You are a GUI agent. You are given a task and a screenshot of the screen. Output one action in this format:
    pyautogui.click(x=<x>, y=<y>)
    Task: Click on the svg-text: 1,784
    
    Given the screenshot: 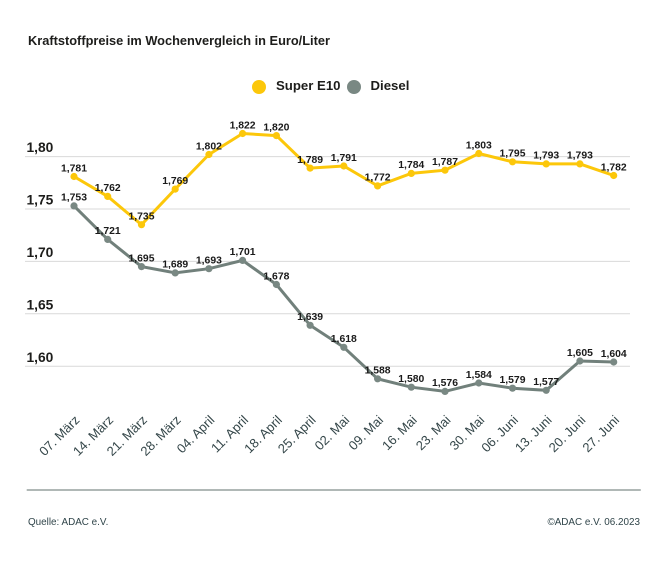 What is the action you would take?
    pyautogui.click(x=411, y=165)
    